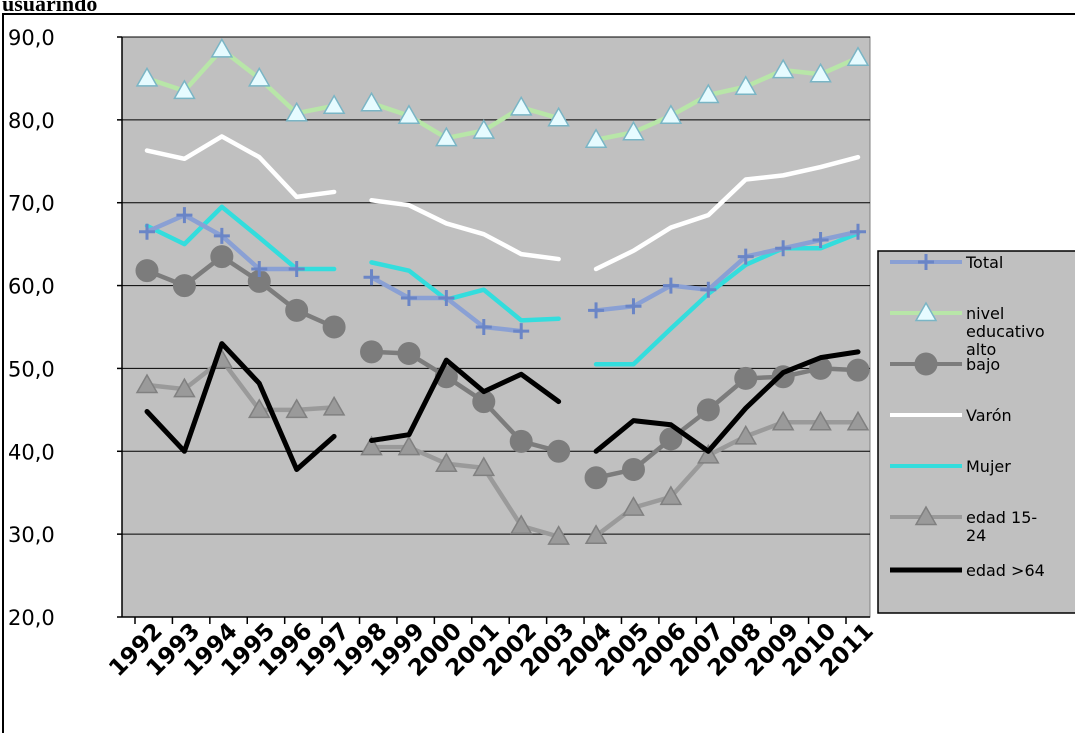  I want to click on series-var-n, so click(502, 203).